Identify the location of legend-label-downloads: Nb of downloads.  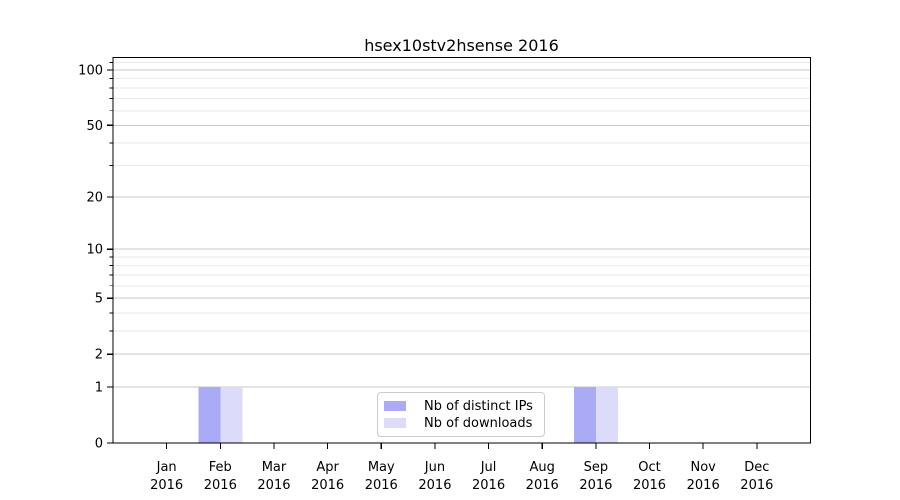
(478, 423).